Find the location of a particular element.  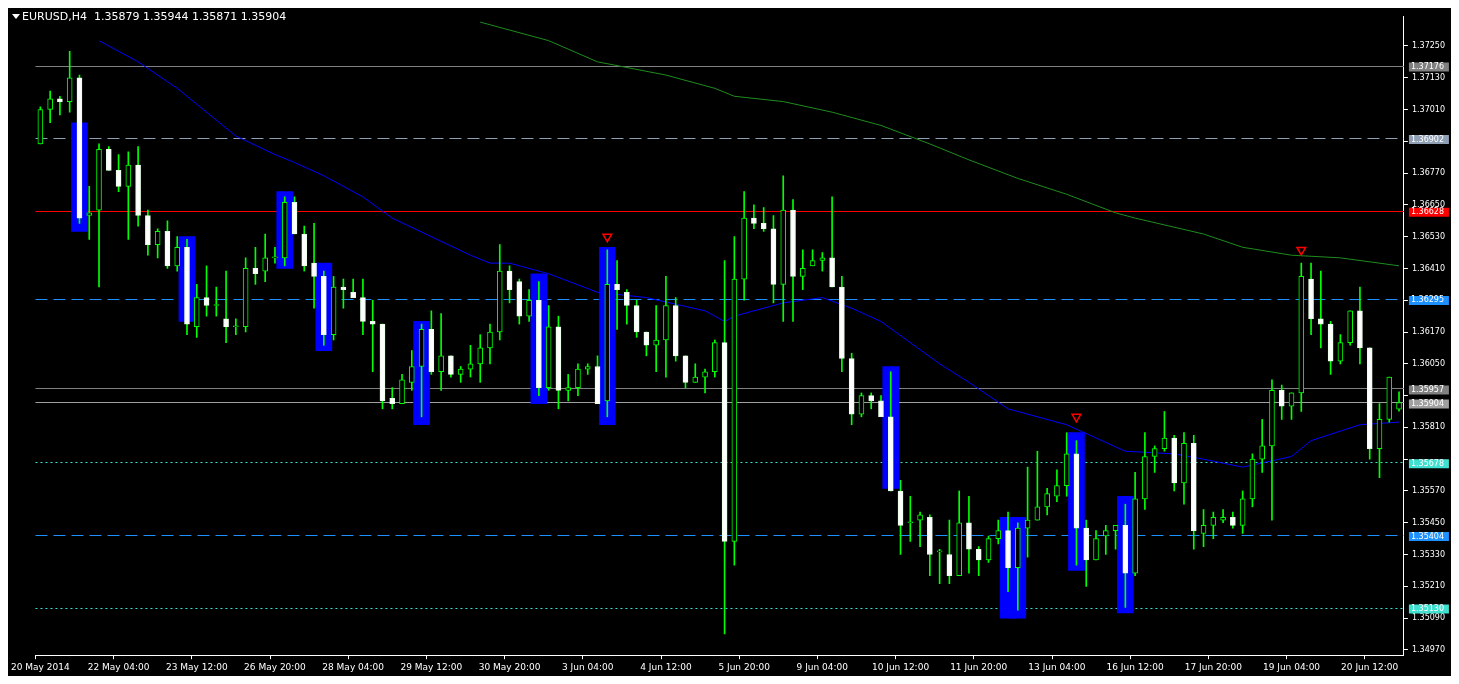

y-tick-label: 1.37010 is located at coordinates (1428, 109).